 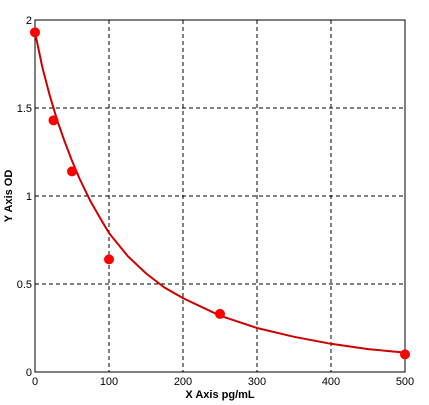 What do you see at coordinates (29, 21) in the screenshot?
I see `y-tick-label: 2` at bounding box center [29, 21].